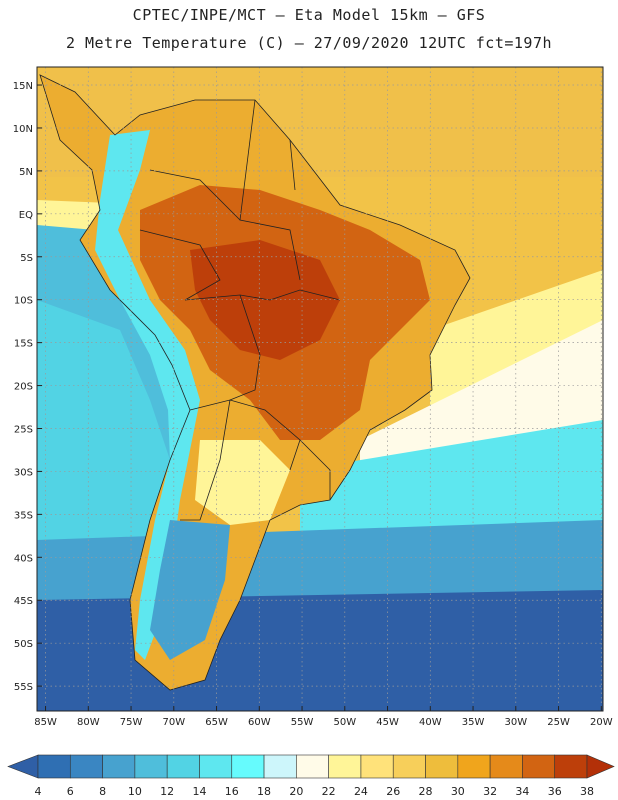  Describe the element at coordinates (522, 791) in the screenshot. I see `colorbar-label: 34` at that location.